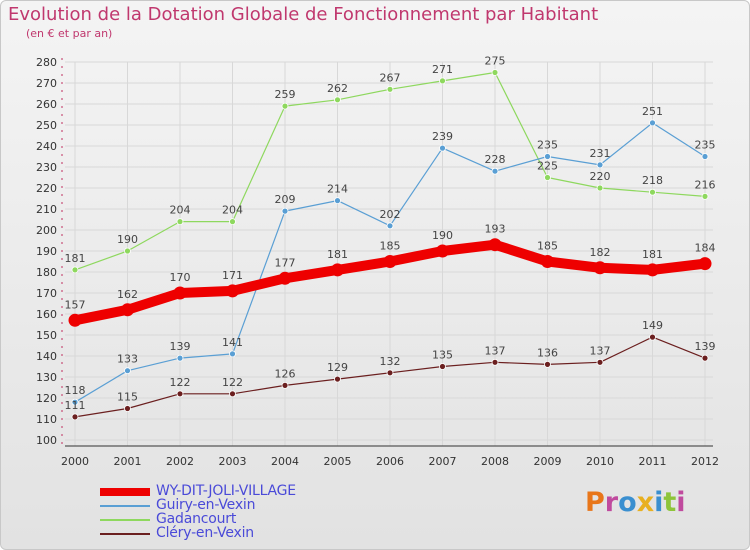 This screenshot has width=750, height=550. What do you see at coordinates (390, 361) in the screenshot?
I see `data-label: 132` at bounding box center [390, 361].